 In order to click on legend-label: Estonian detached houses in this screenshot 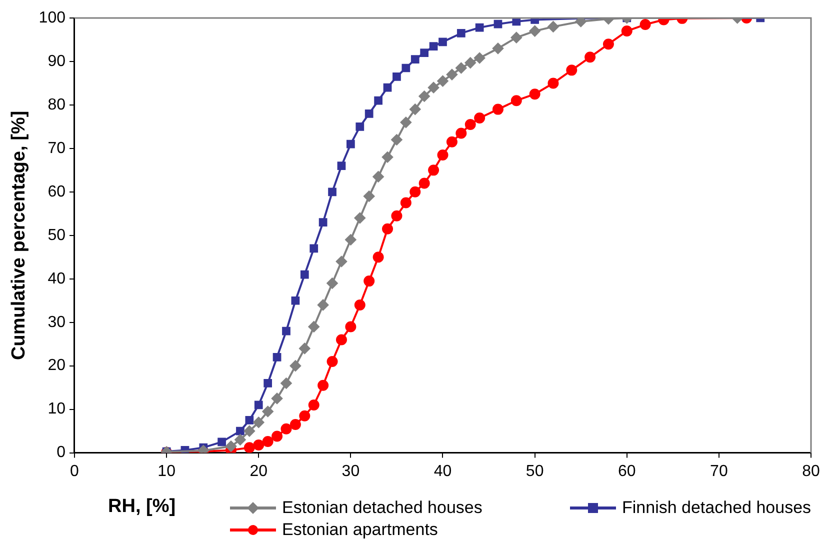, I will do `click(382, 508)`.